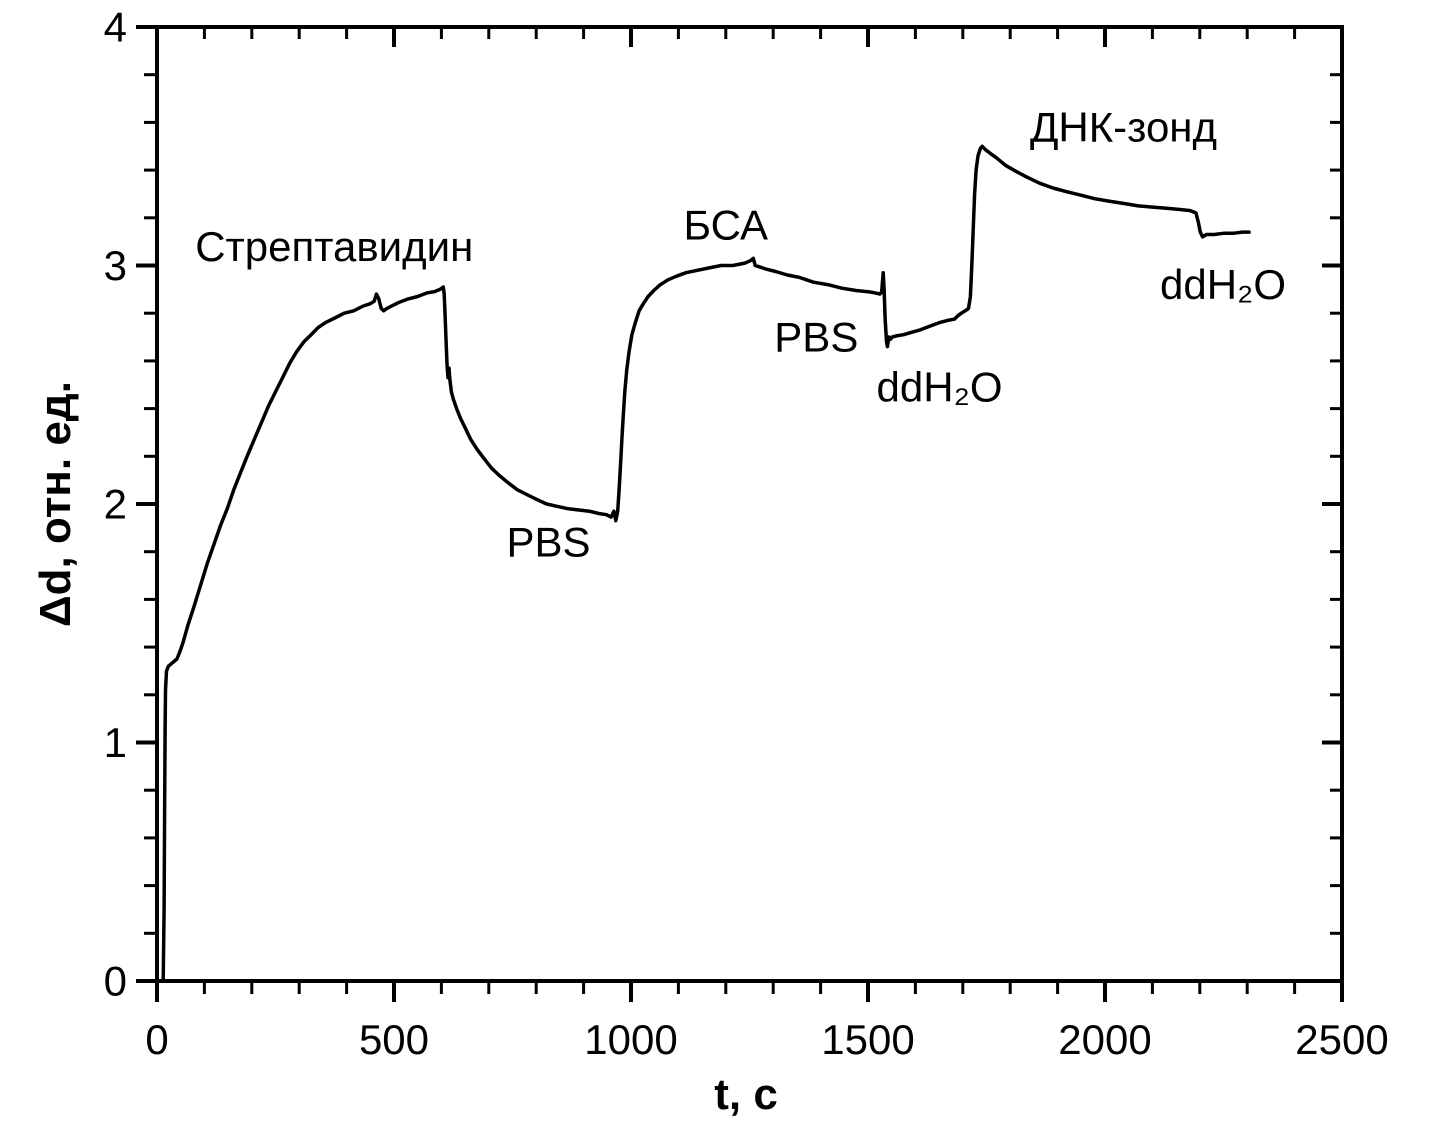 This screenshot has width=1432, height=1140. I want to click on x-tick-label-1000: 1000, so click(630, 1039).